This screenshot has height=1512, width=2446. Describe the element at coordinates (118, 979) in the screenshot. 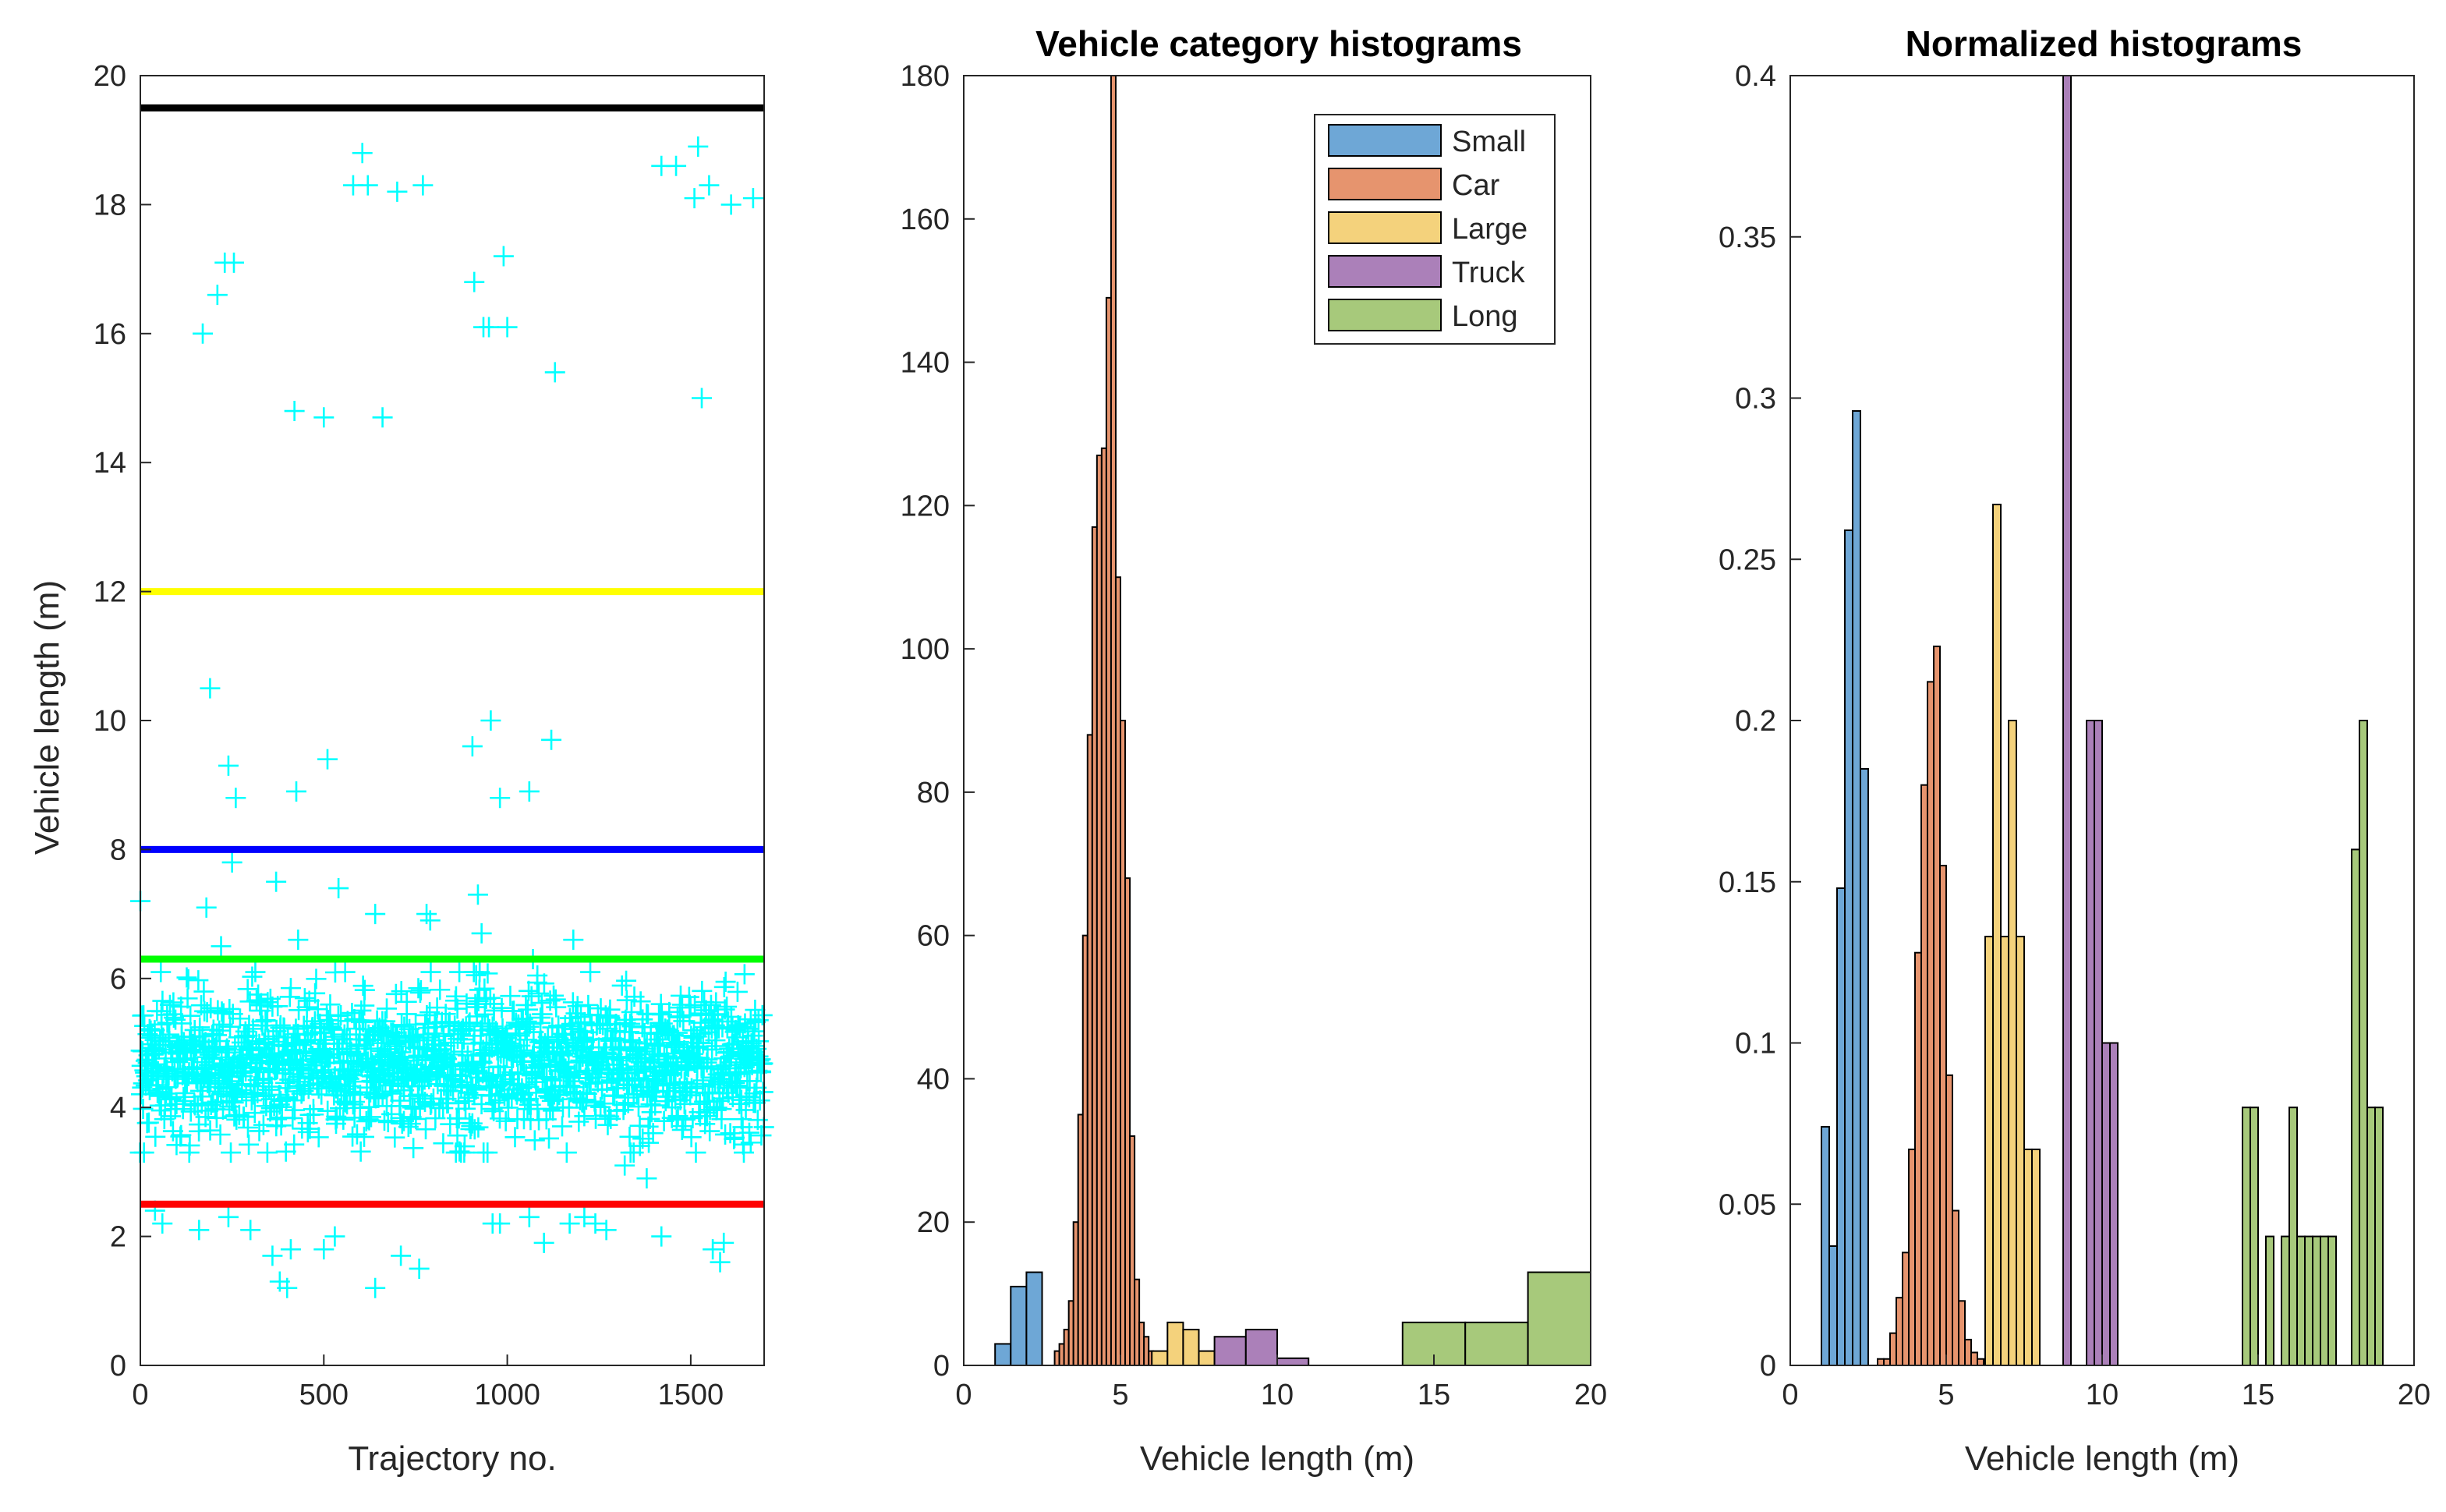

I see `y-tick-label: 6` at that location.